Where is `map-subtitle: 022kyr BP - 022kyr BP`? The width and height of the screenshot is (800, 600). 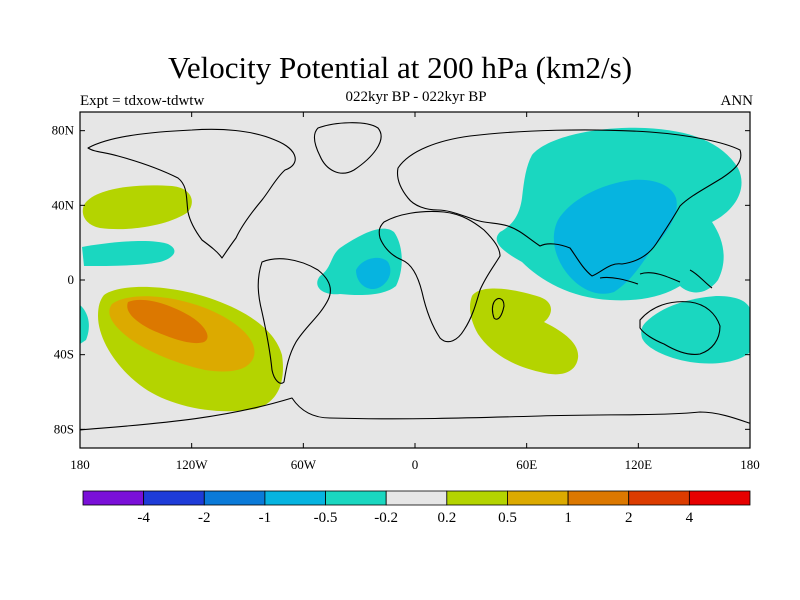 map-subtitle: 022kyr BP - 022kyr BP is located at coordinates (416, 97).